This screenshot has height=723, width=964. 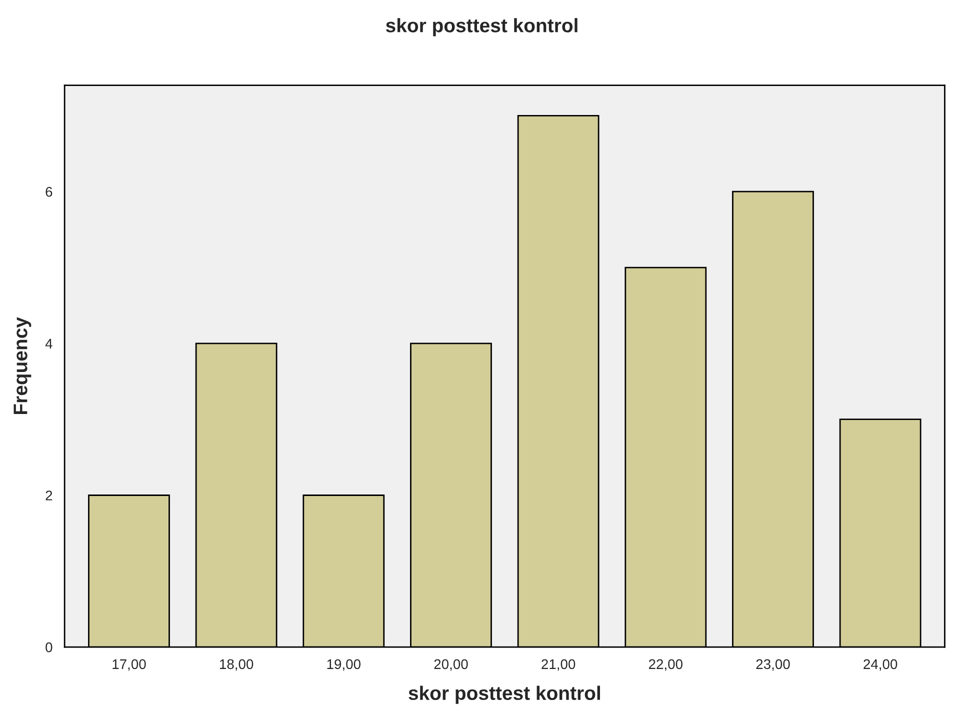 I want to click on x-tick-label: 19,00, so click(x=343, y=665).